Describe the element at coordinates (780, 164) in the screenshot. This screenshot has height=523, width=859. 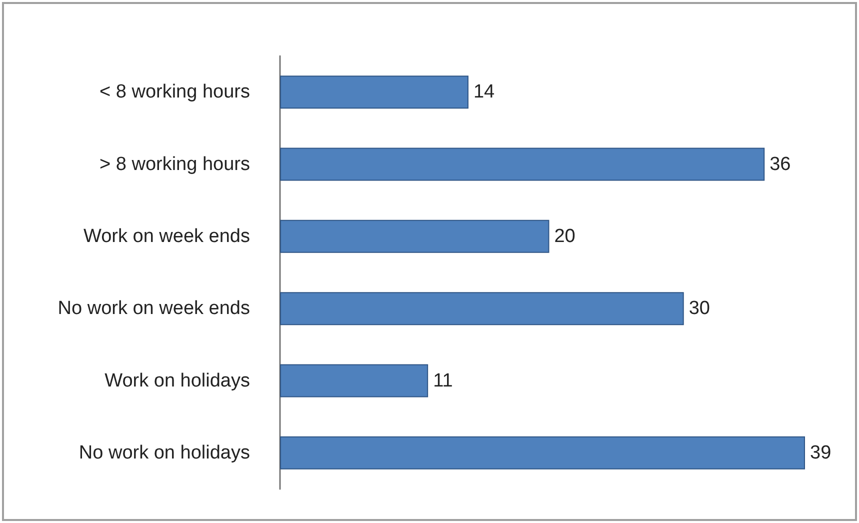
I see `data-label: 36` at that location.